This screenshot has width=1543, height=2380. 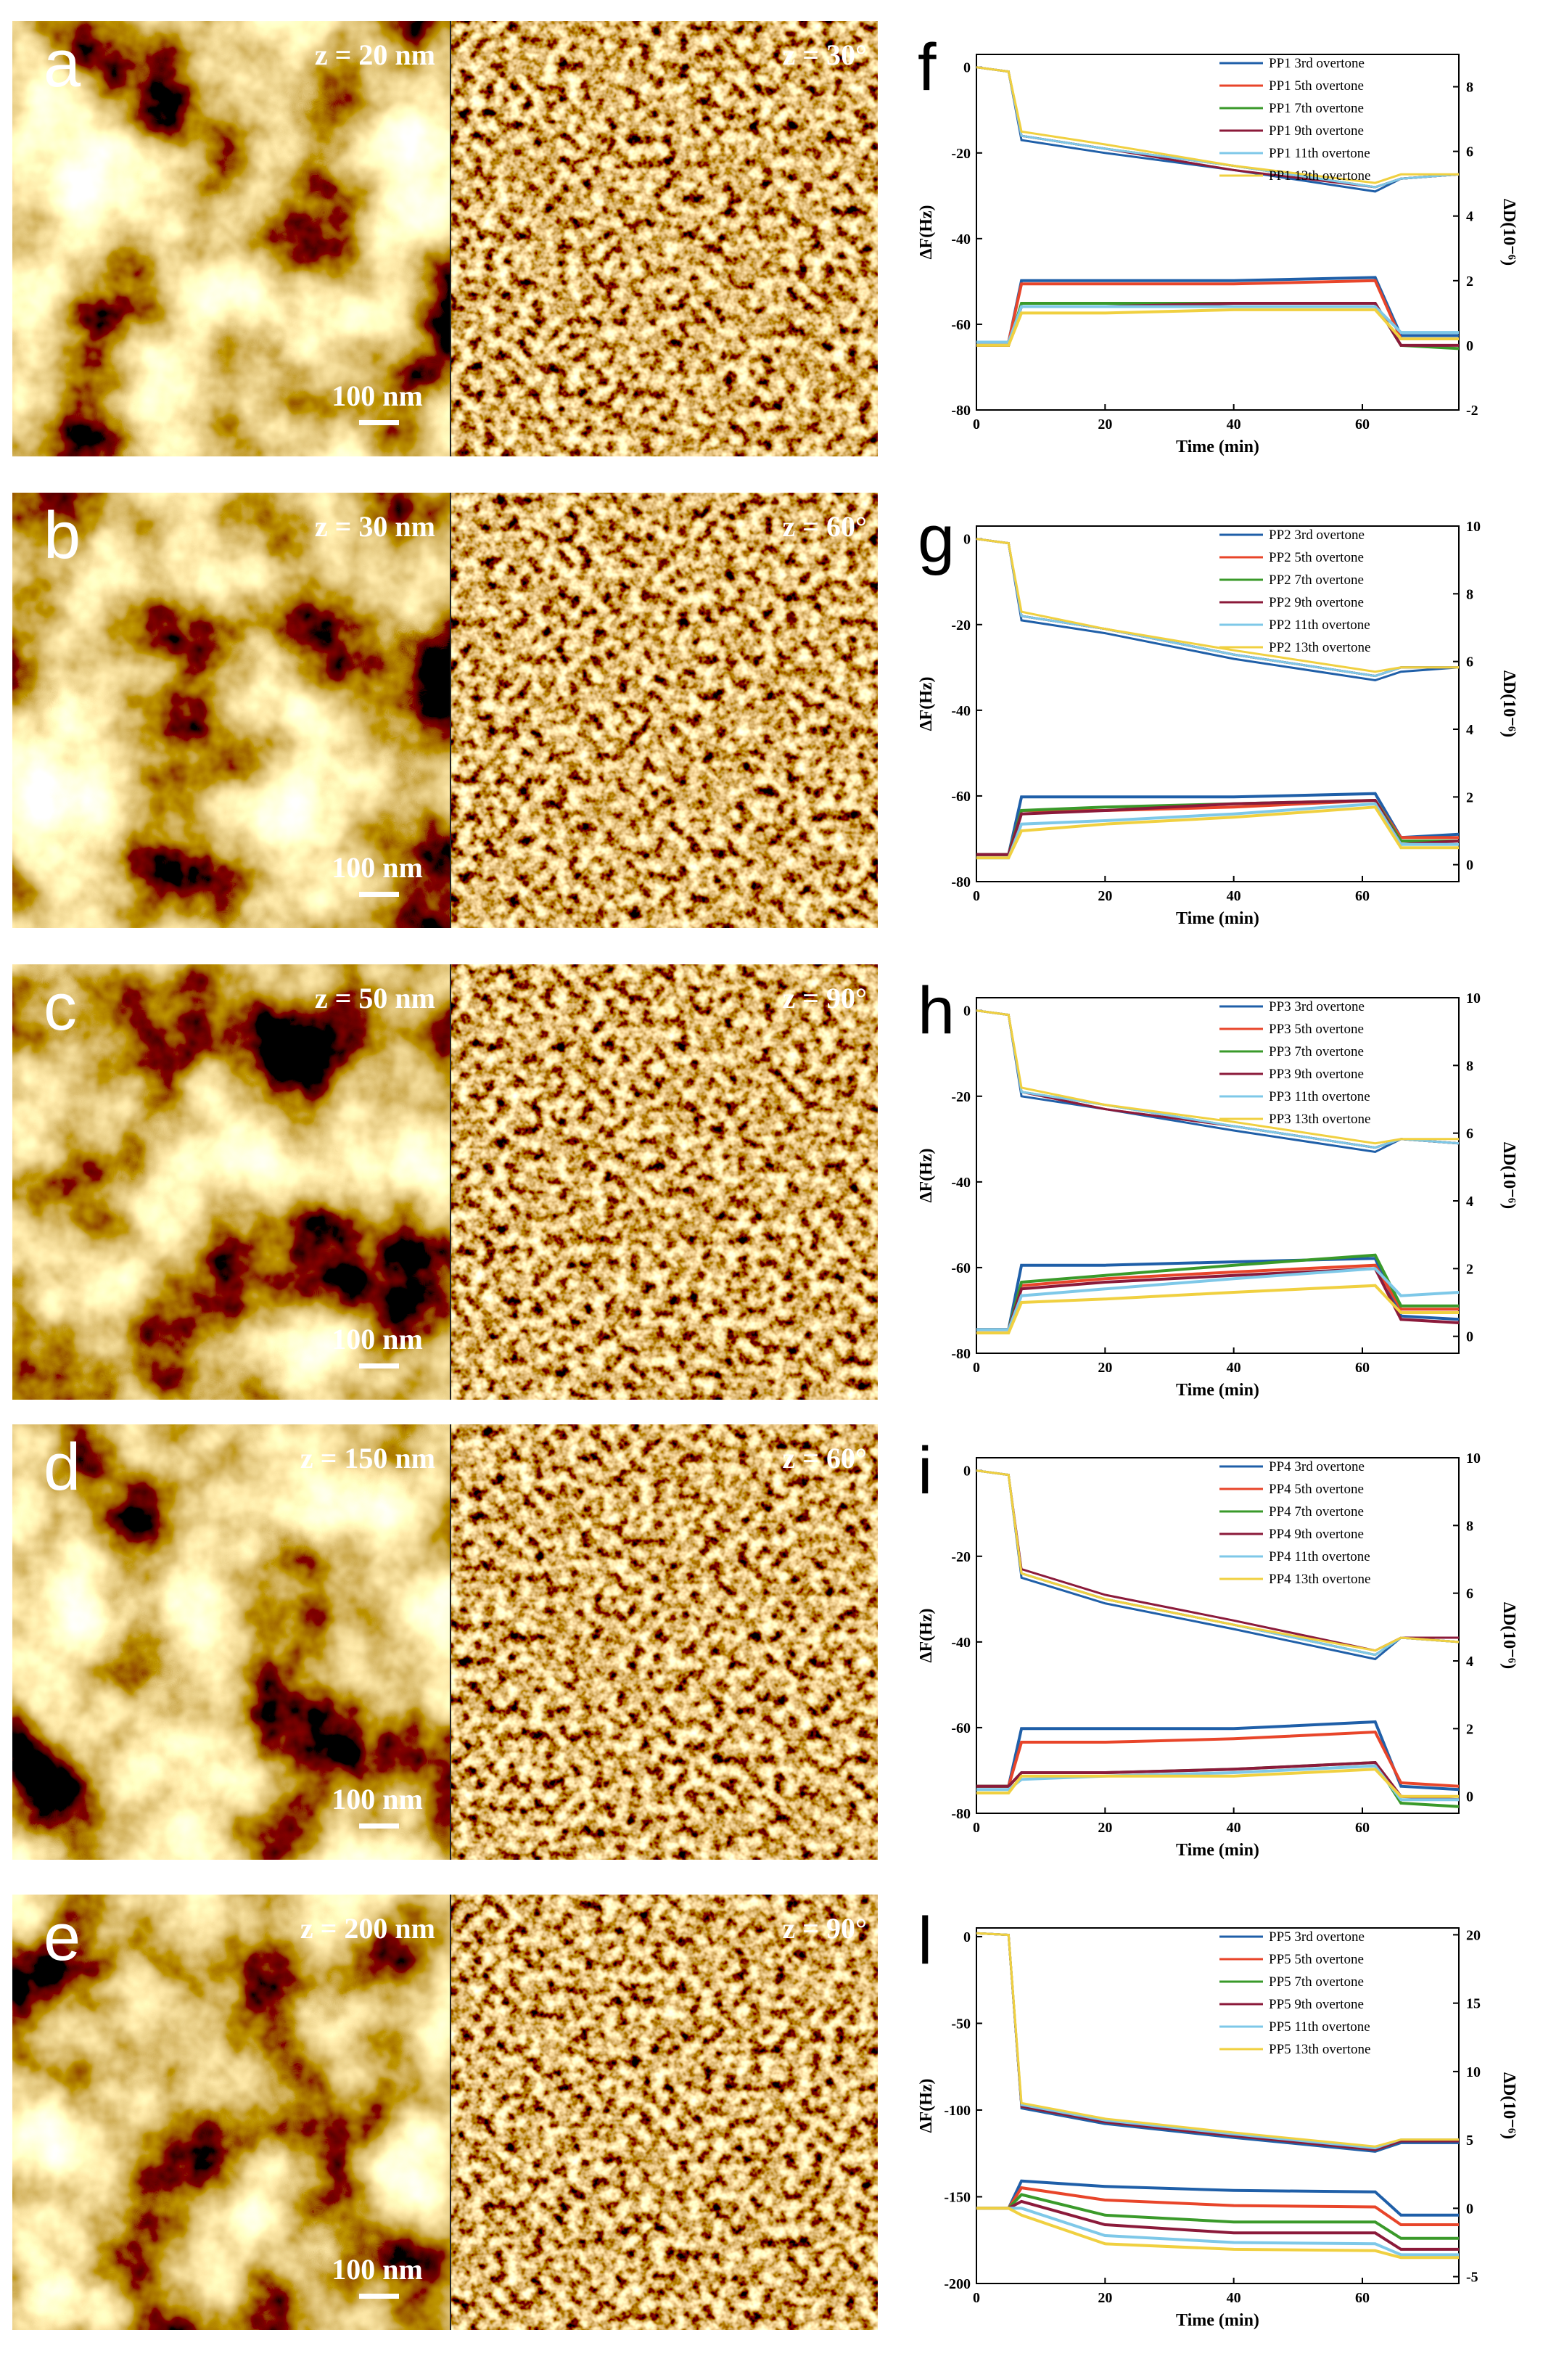 What do you see at coordinates (925, 1941) in the screenshot?
I see `panel-label: l` at bounding box center [925, 1941].